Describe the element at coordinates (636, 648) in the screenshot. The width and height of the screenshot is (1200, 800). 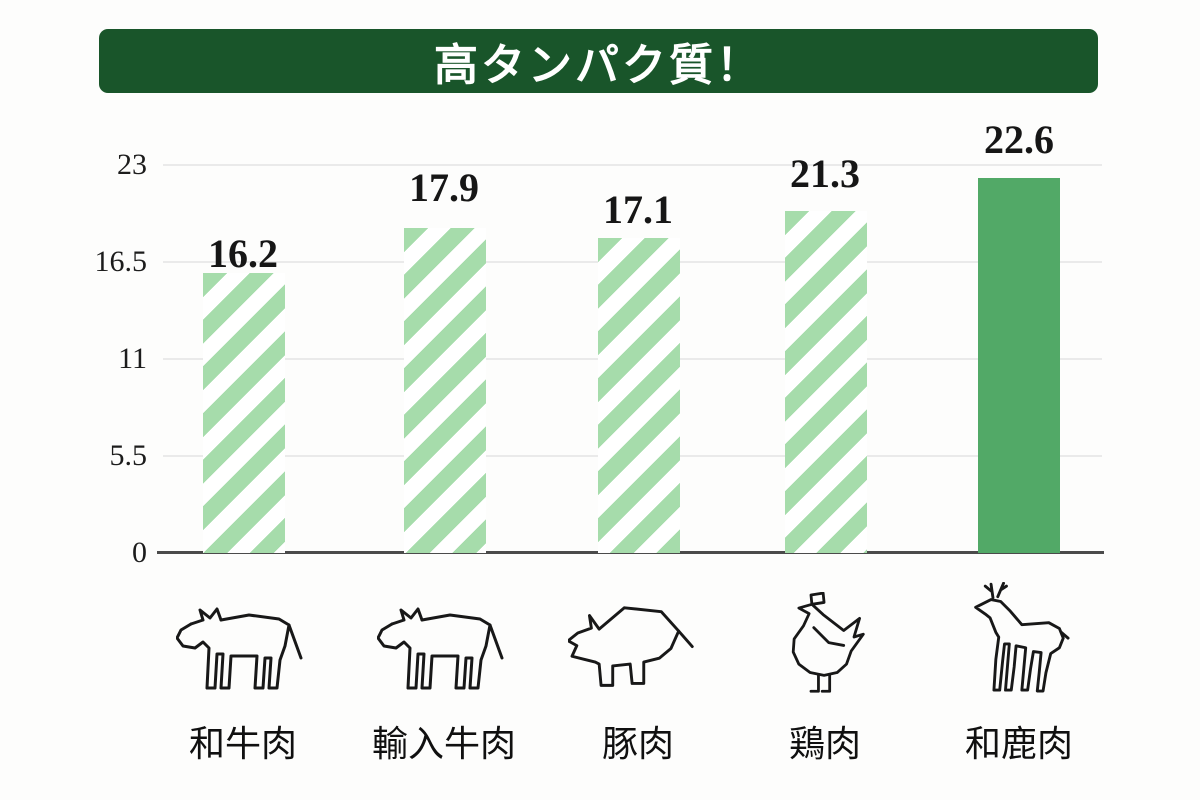
I see `pig-icon` at that location.